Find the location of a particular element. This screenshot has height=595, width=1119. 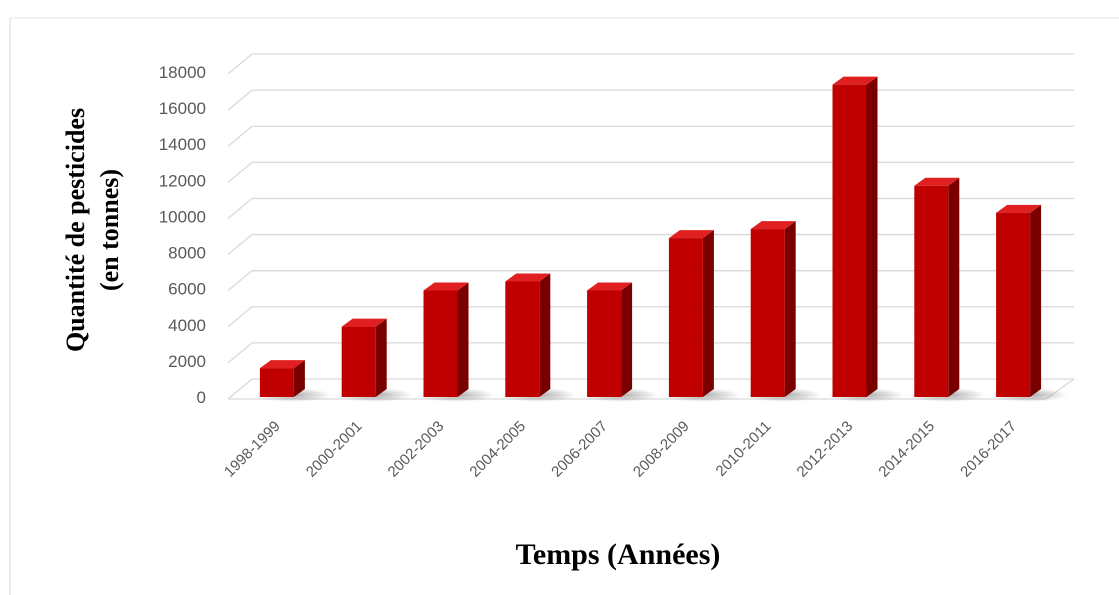

x-axis-title: Temps (Années) is located at coordinates (618, 554).